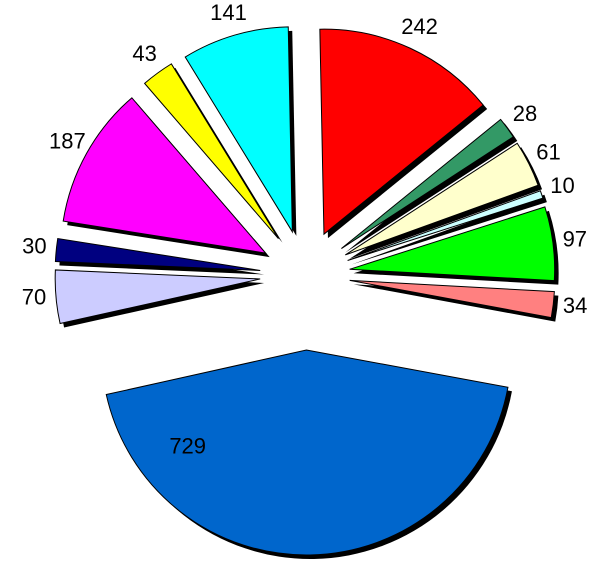  I want to click on slice-label: 729, so click(187, 446).